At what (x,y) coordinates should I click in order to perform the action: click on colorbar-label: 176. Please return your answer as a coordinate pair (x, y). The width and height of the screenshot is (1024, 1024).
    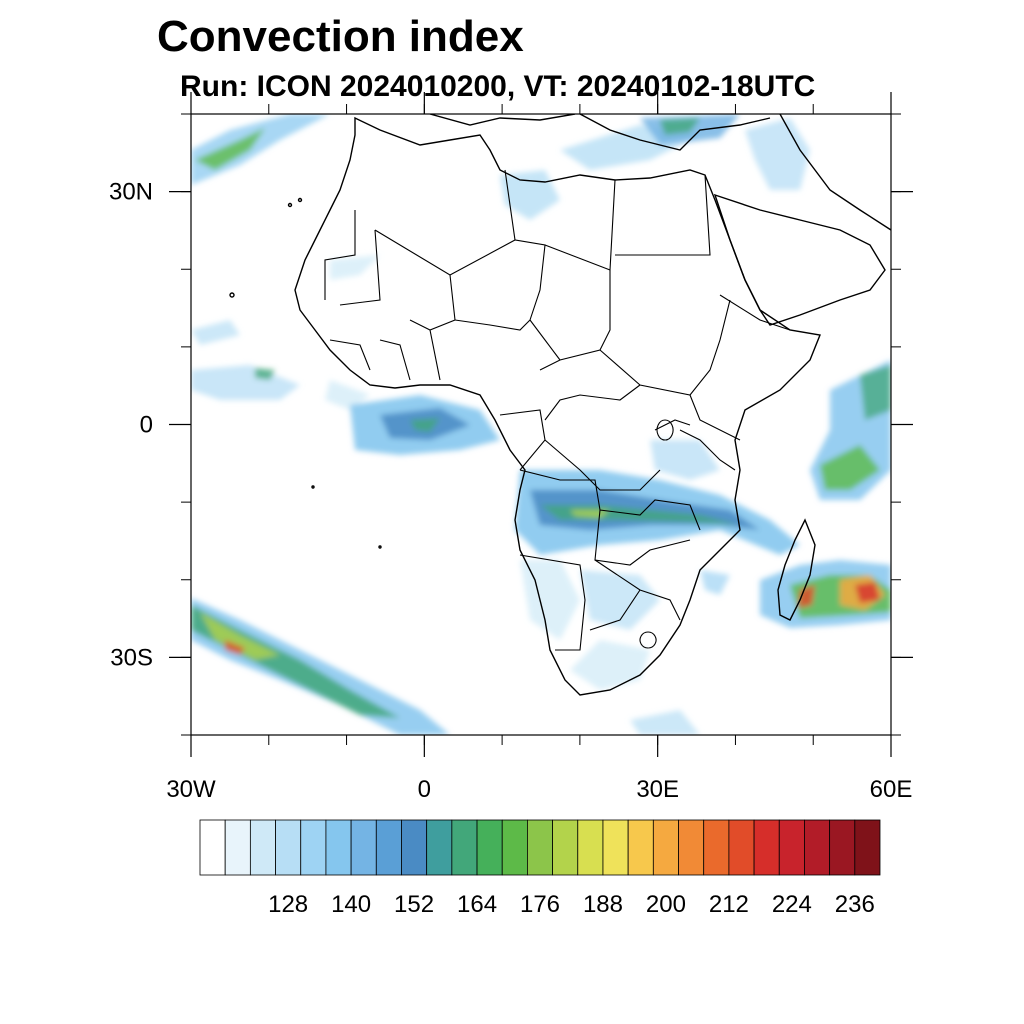
    Looking at the image, I should click on (540, 904).